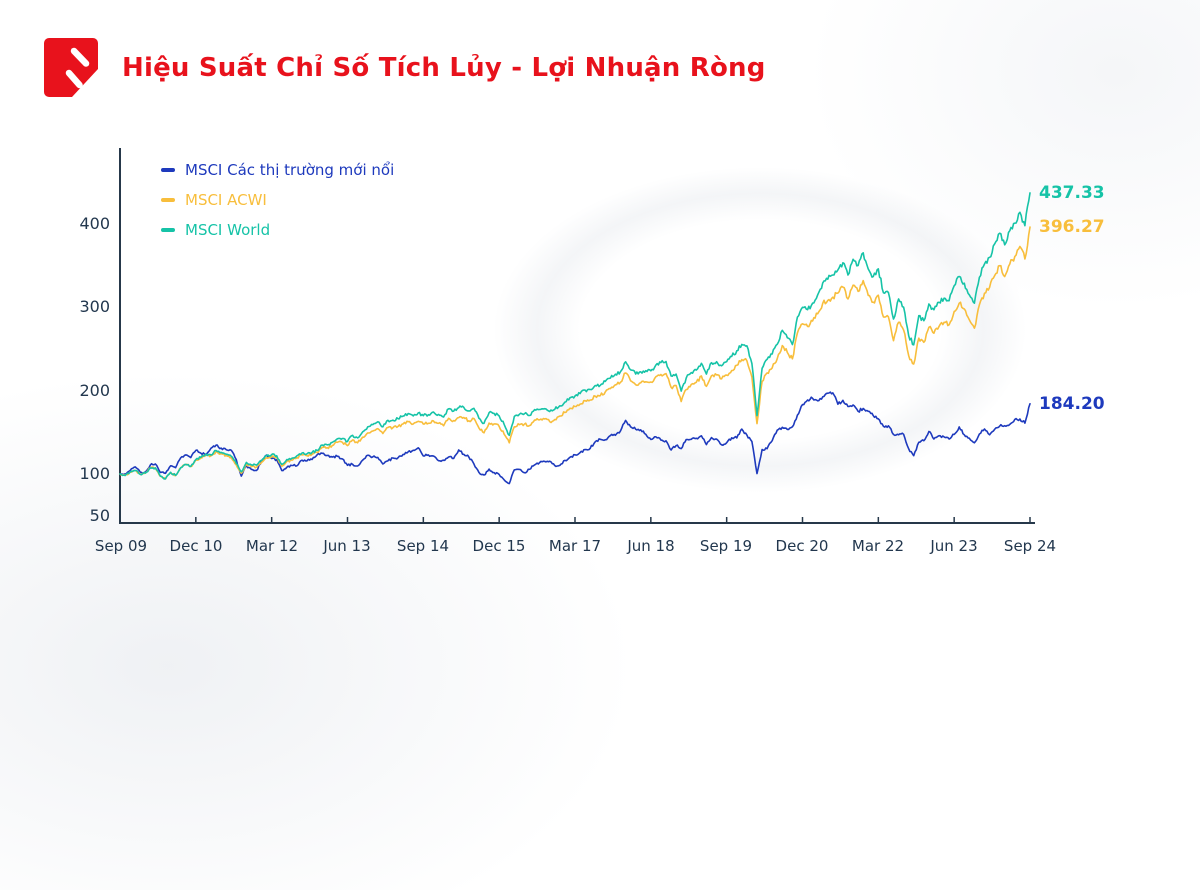 Image resolution: width=1200 pixels, height=890 pixels. What do you see at coordinates (168, 200) in the screenshot?
I see `legend-dash-acwi-icon` at bounding box center [168, 200].